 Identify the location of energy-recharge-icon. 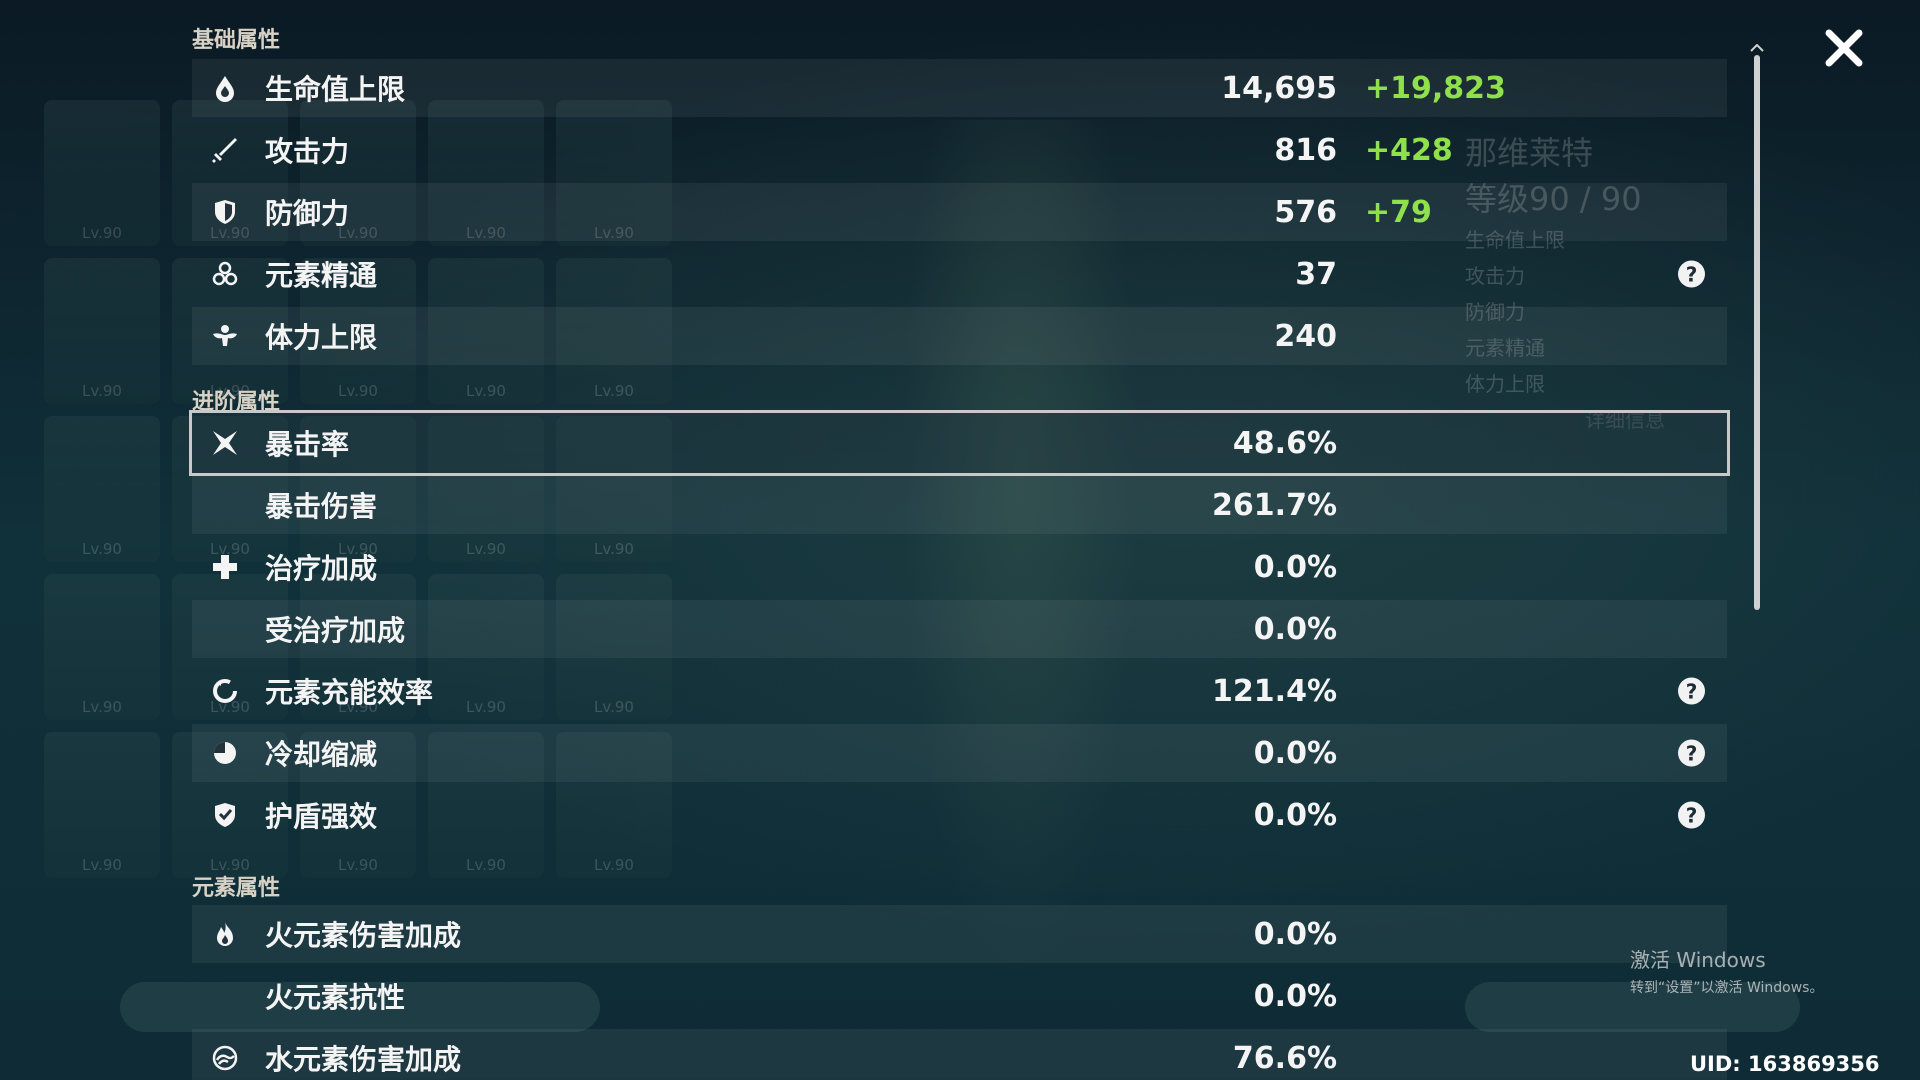
(225, 691).